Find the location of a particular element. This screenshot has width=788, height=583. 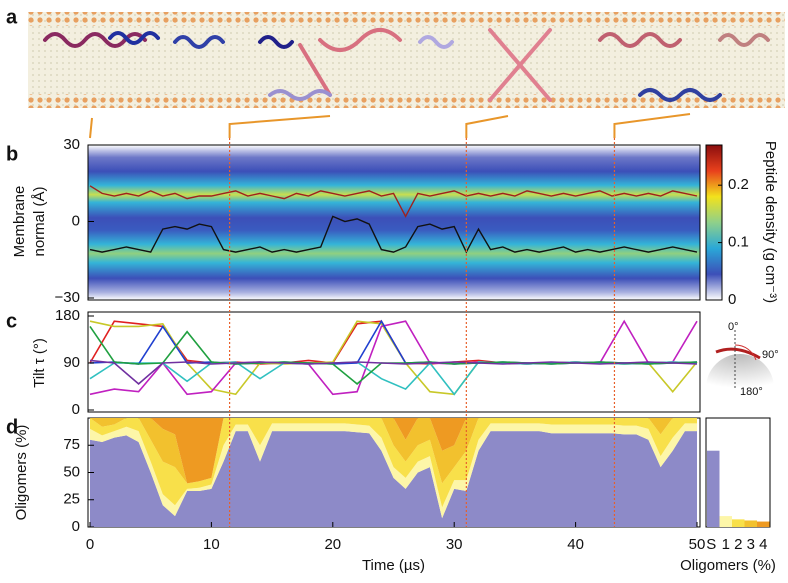

x-tick-label: 20 is located at coordinates (332, 544).